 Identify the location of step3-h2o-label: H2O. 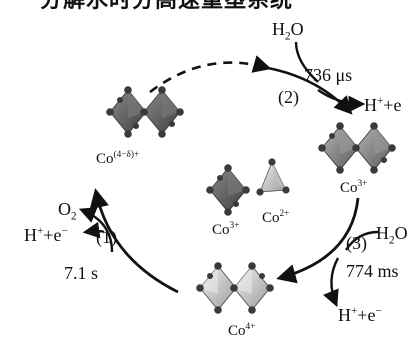
(392, 235).